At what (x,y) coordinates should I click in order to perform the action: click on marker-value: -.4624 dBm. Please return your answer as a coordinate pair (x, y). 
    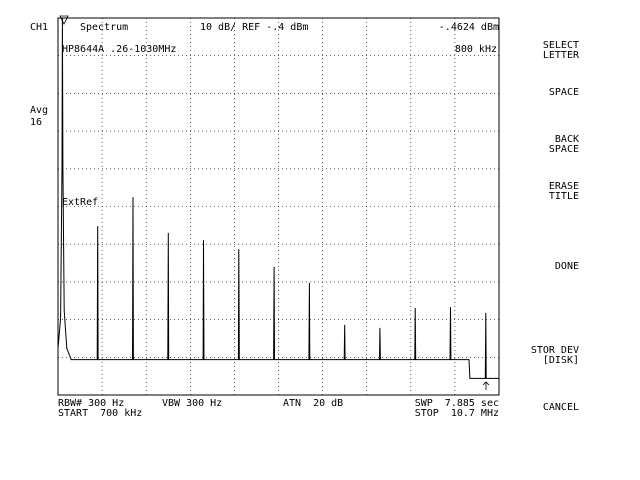
    Looking at the image, I should click on (469, 27).